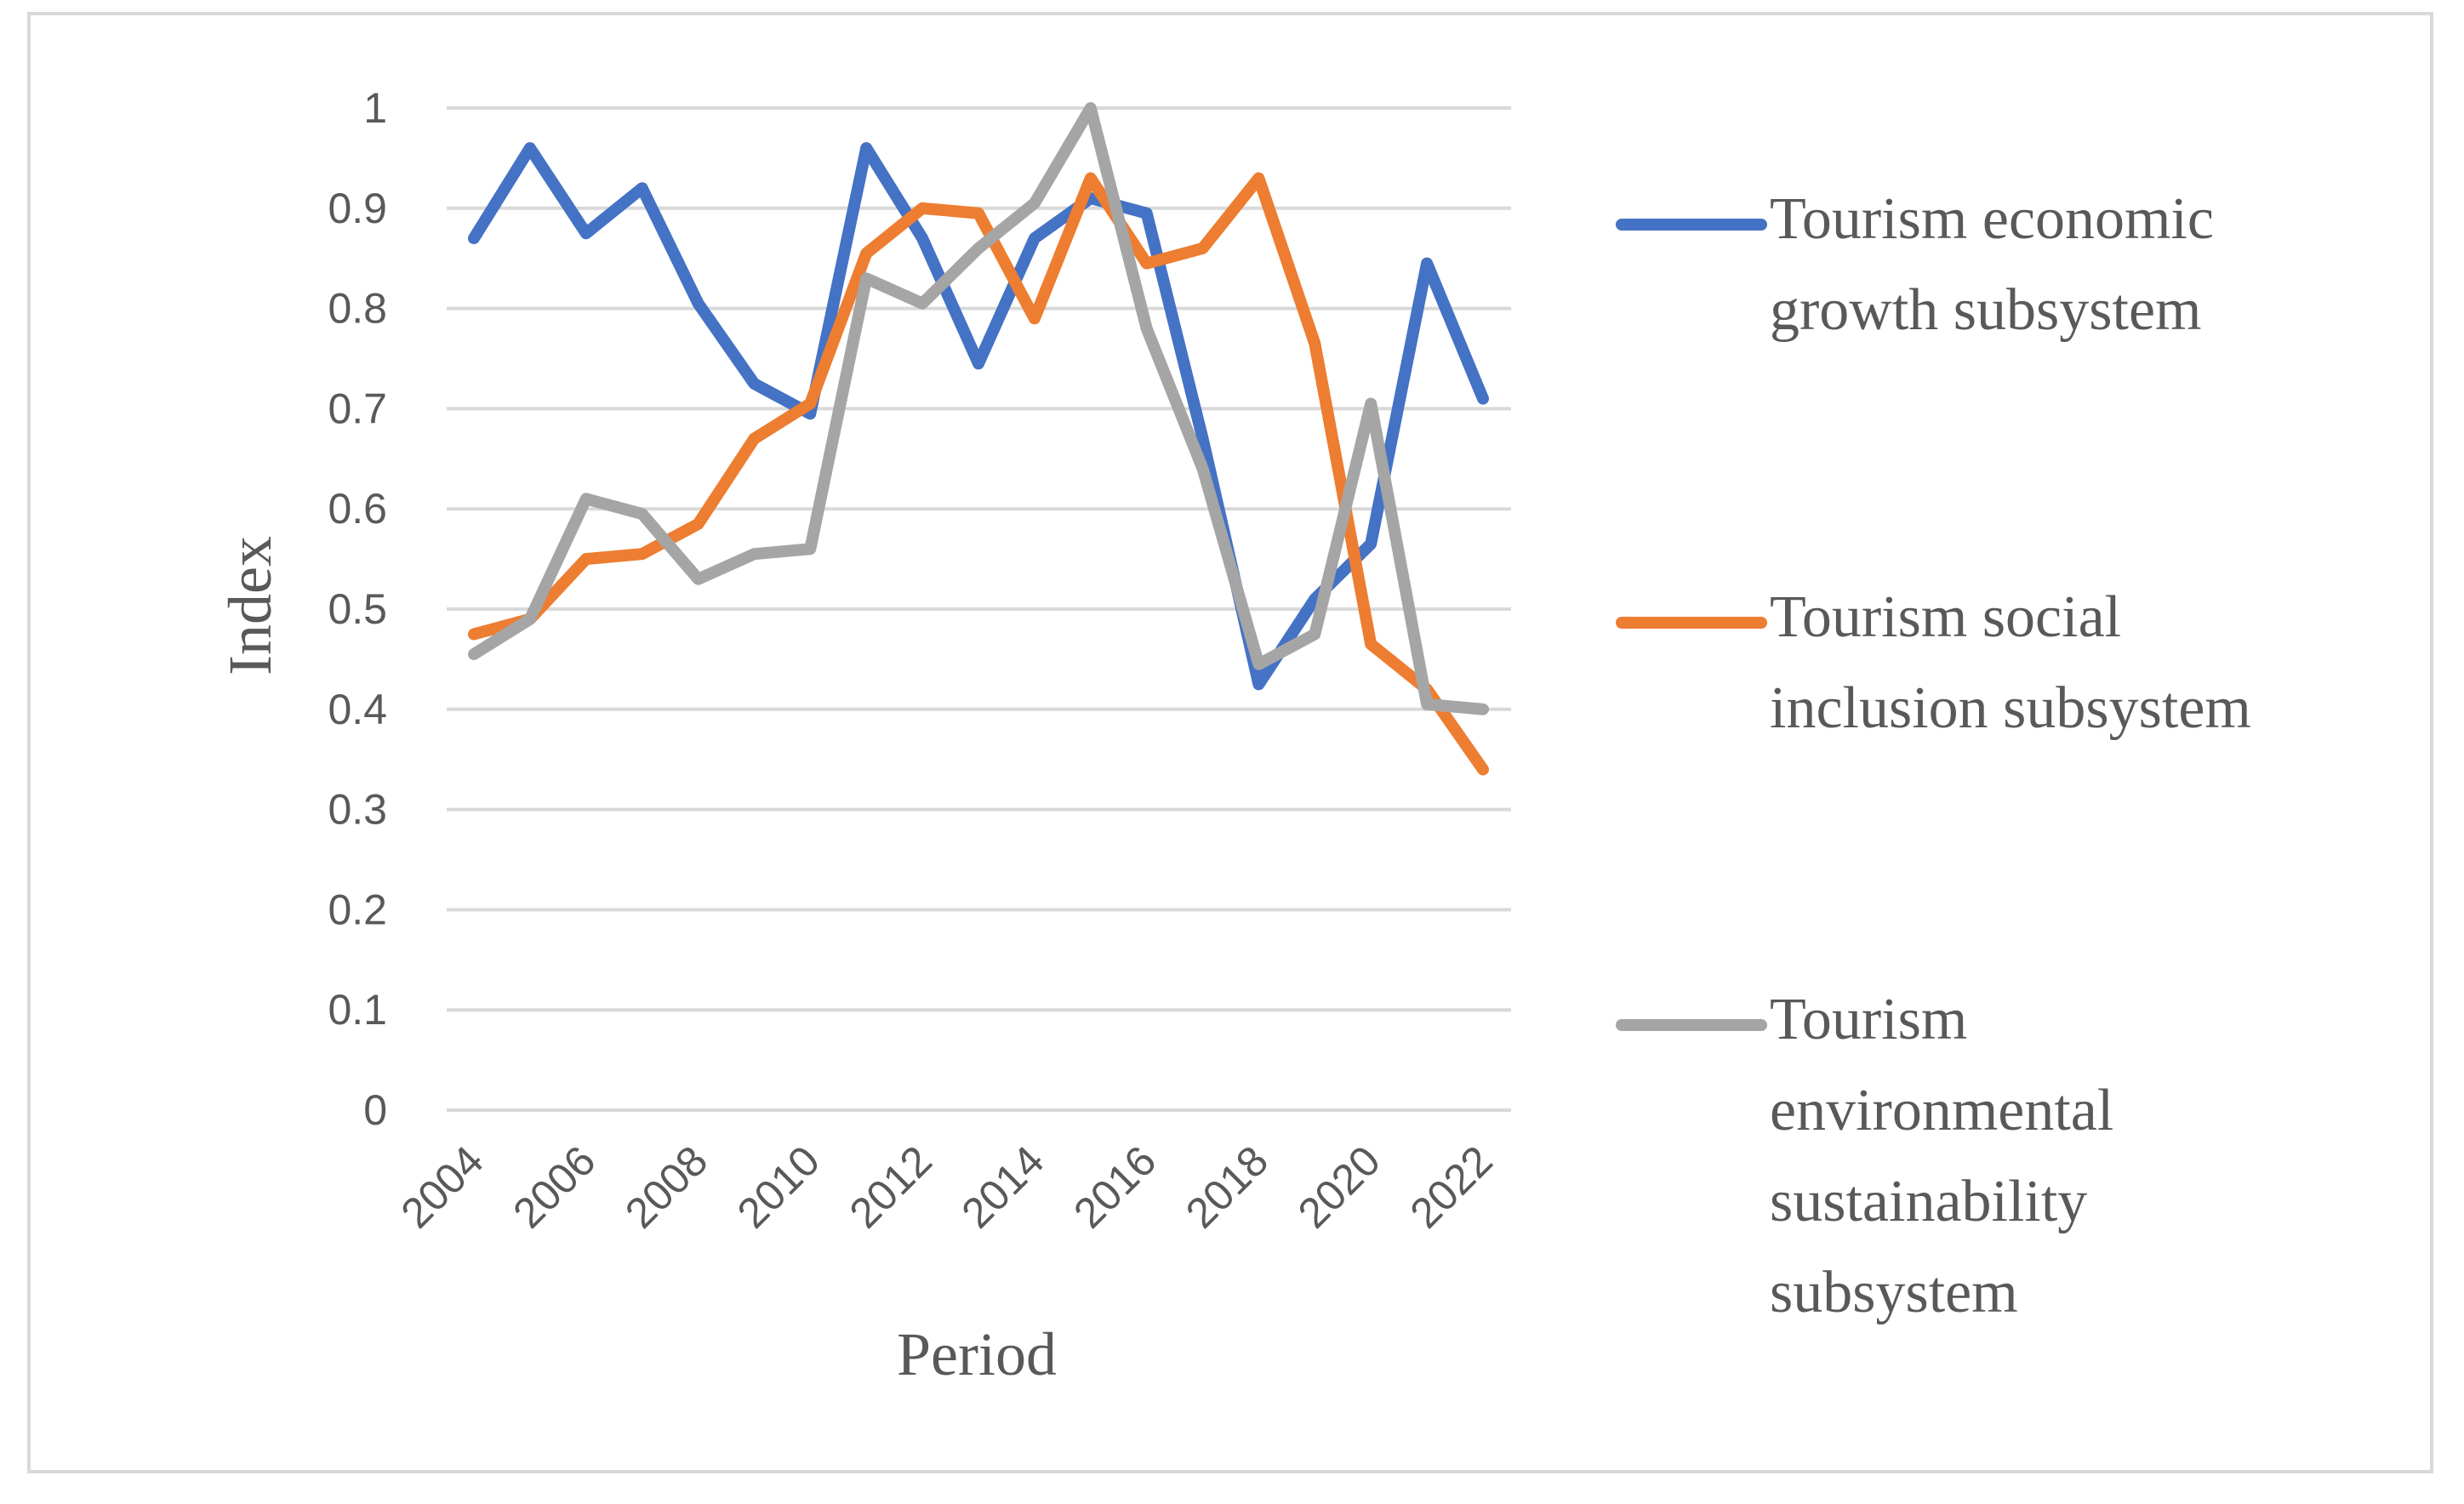  I want to click on legend-item-1: Tourism economic growth subsystem, so click(1915, 264).